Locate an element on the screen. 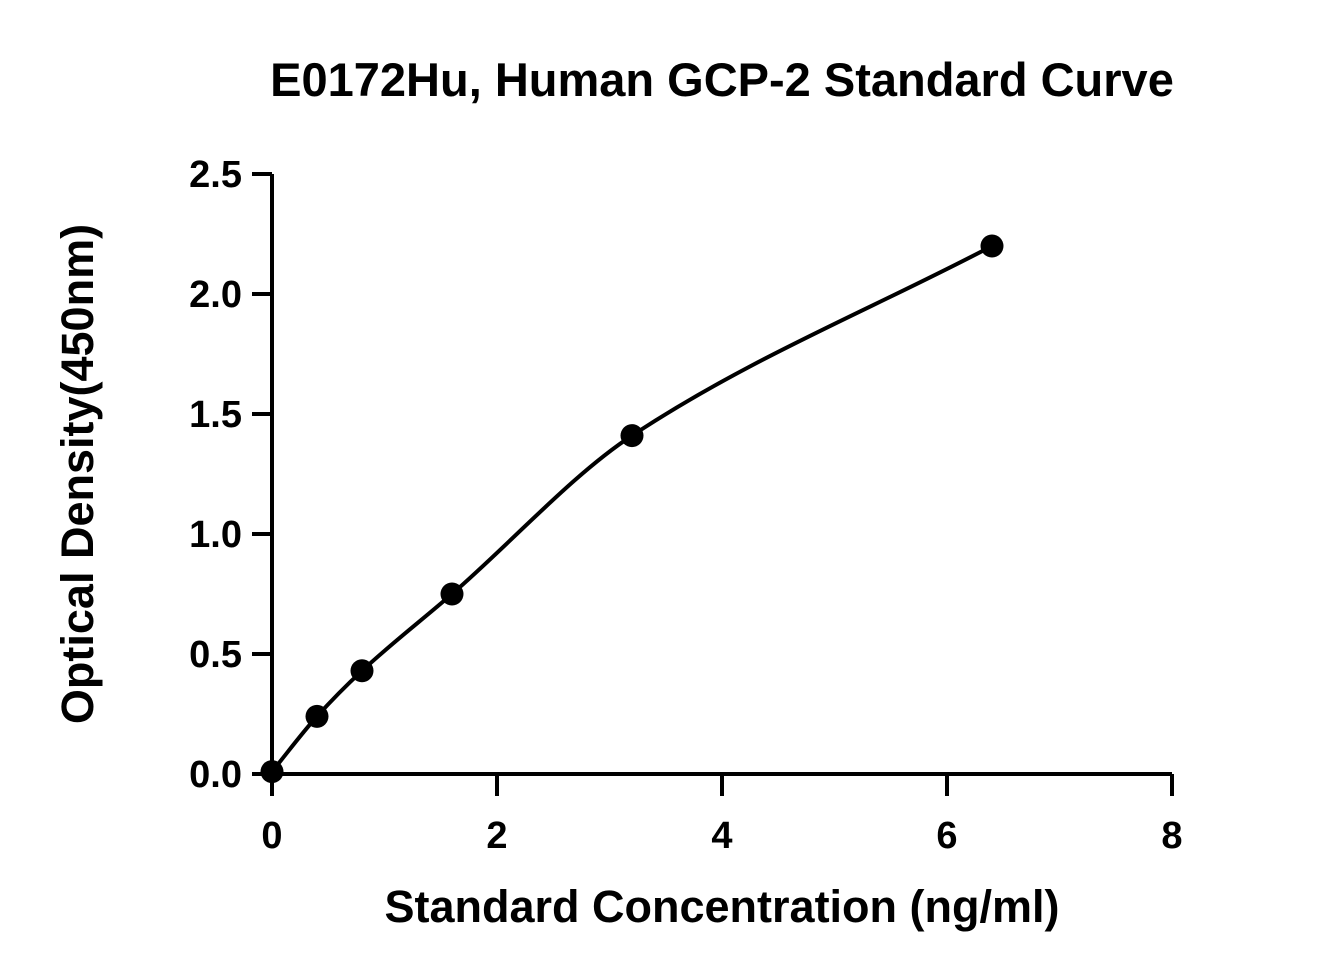  x-axis-ticks: 0 2 4 6 8 is located at coordinates (722, 815).